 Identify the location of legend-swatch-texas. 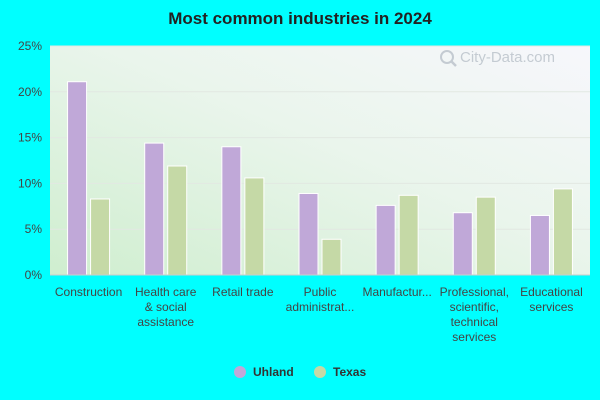
(320, 372).